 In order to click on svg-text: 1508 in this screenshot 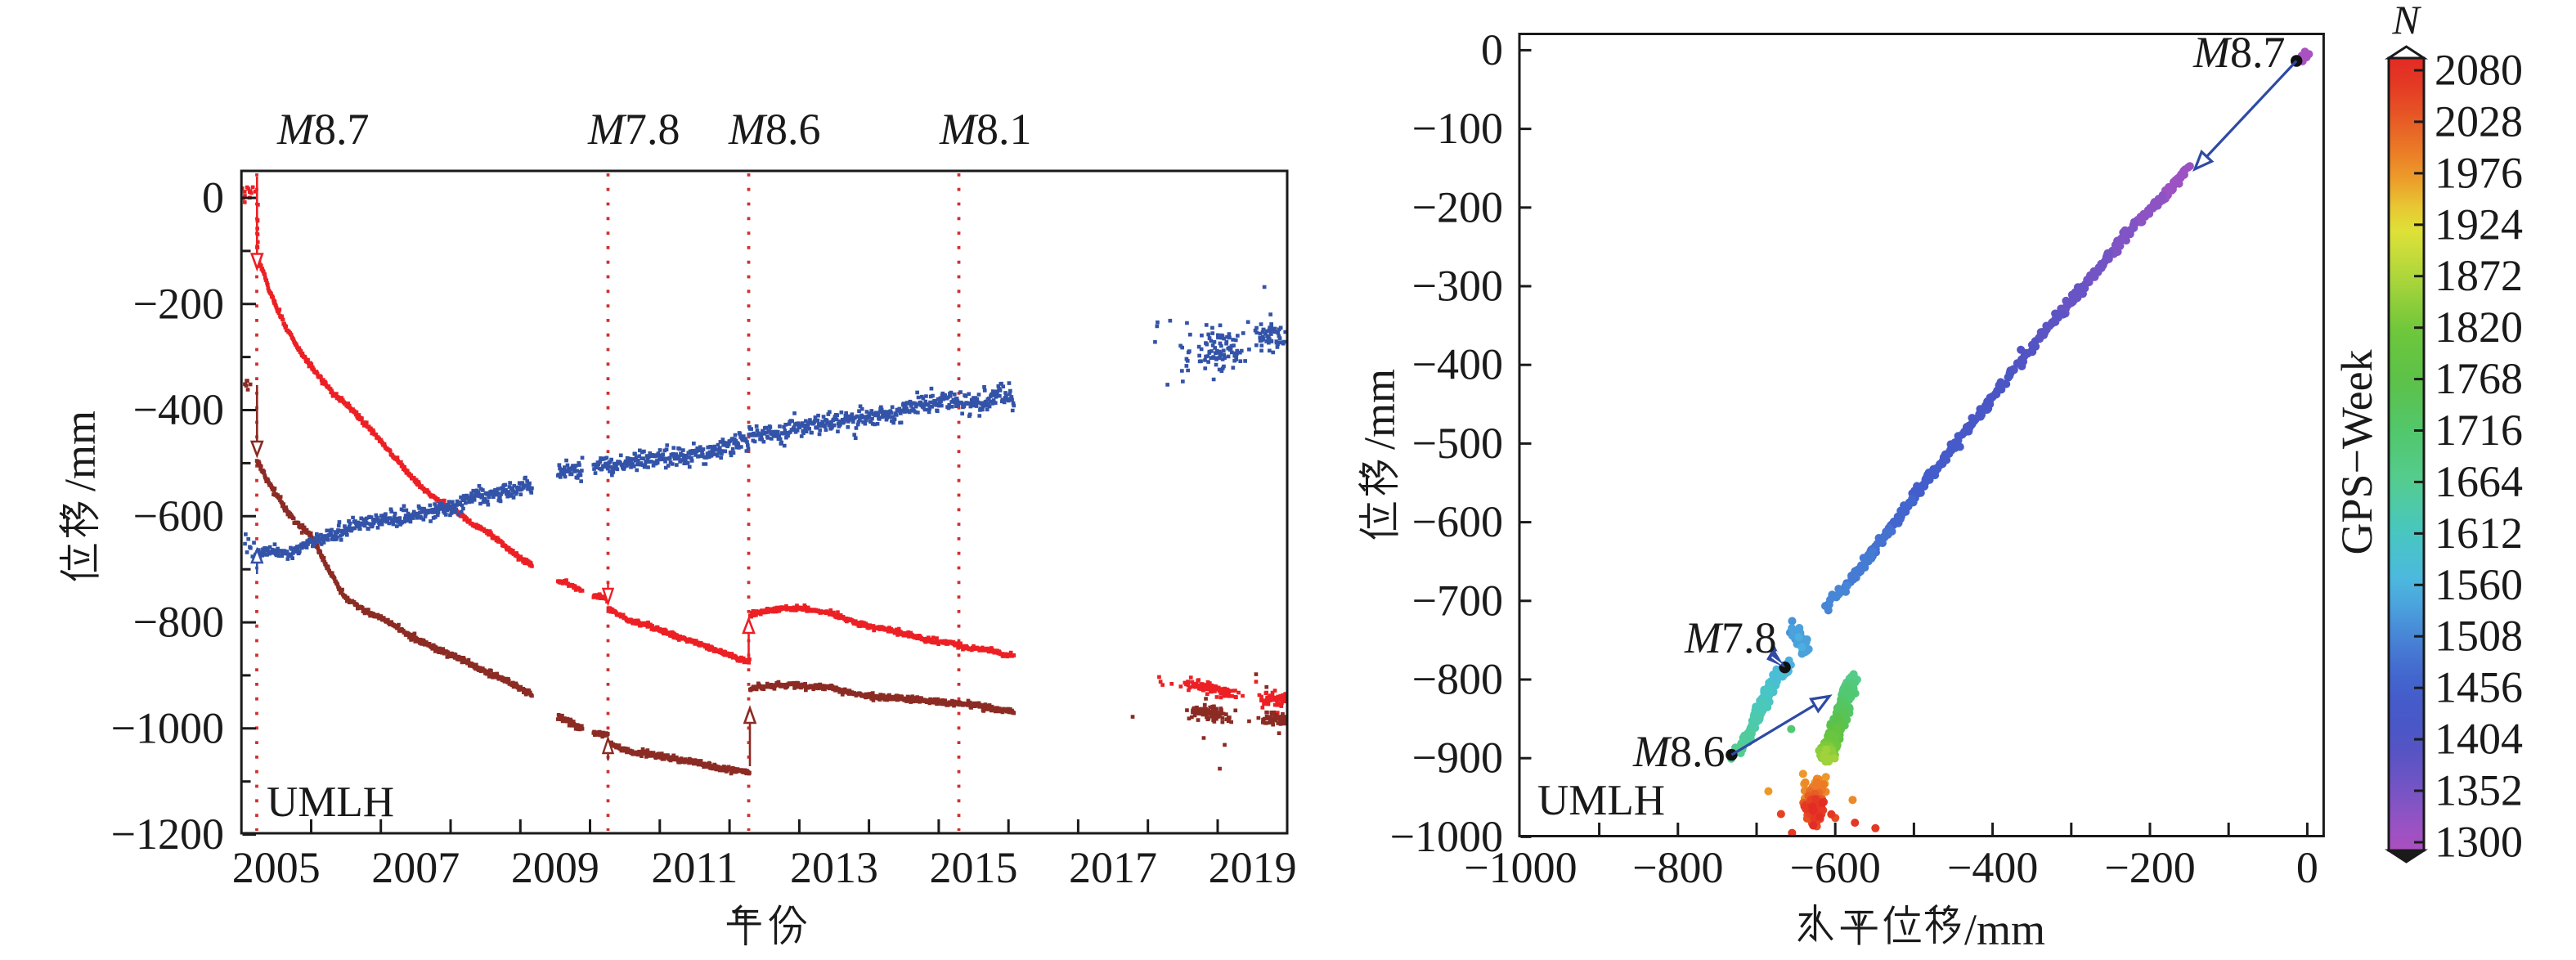, I will do `click(2479, 636)`.